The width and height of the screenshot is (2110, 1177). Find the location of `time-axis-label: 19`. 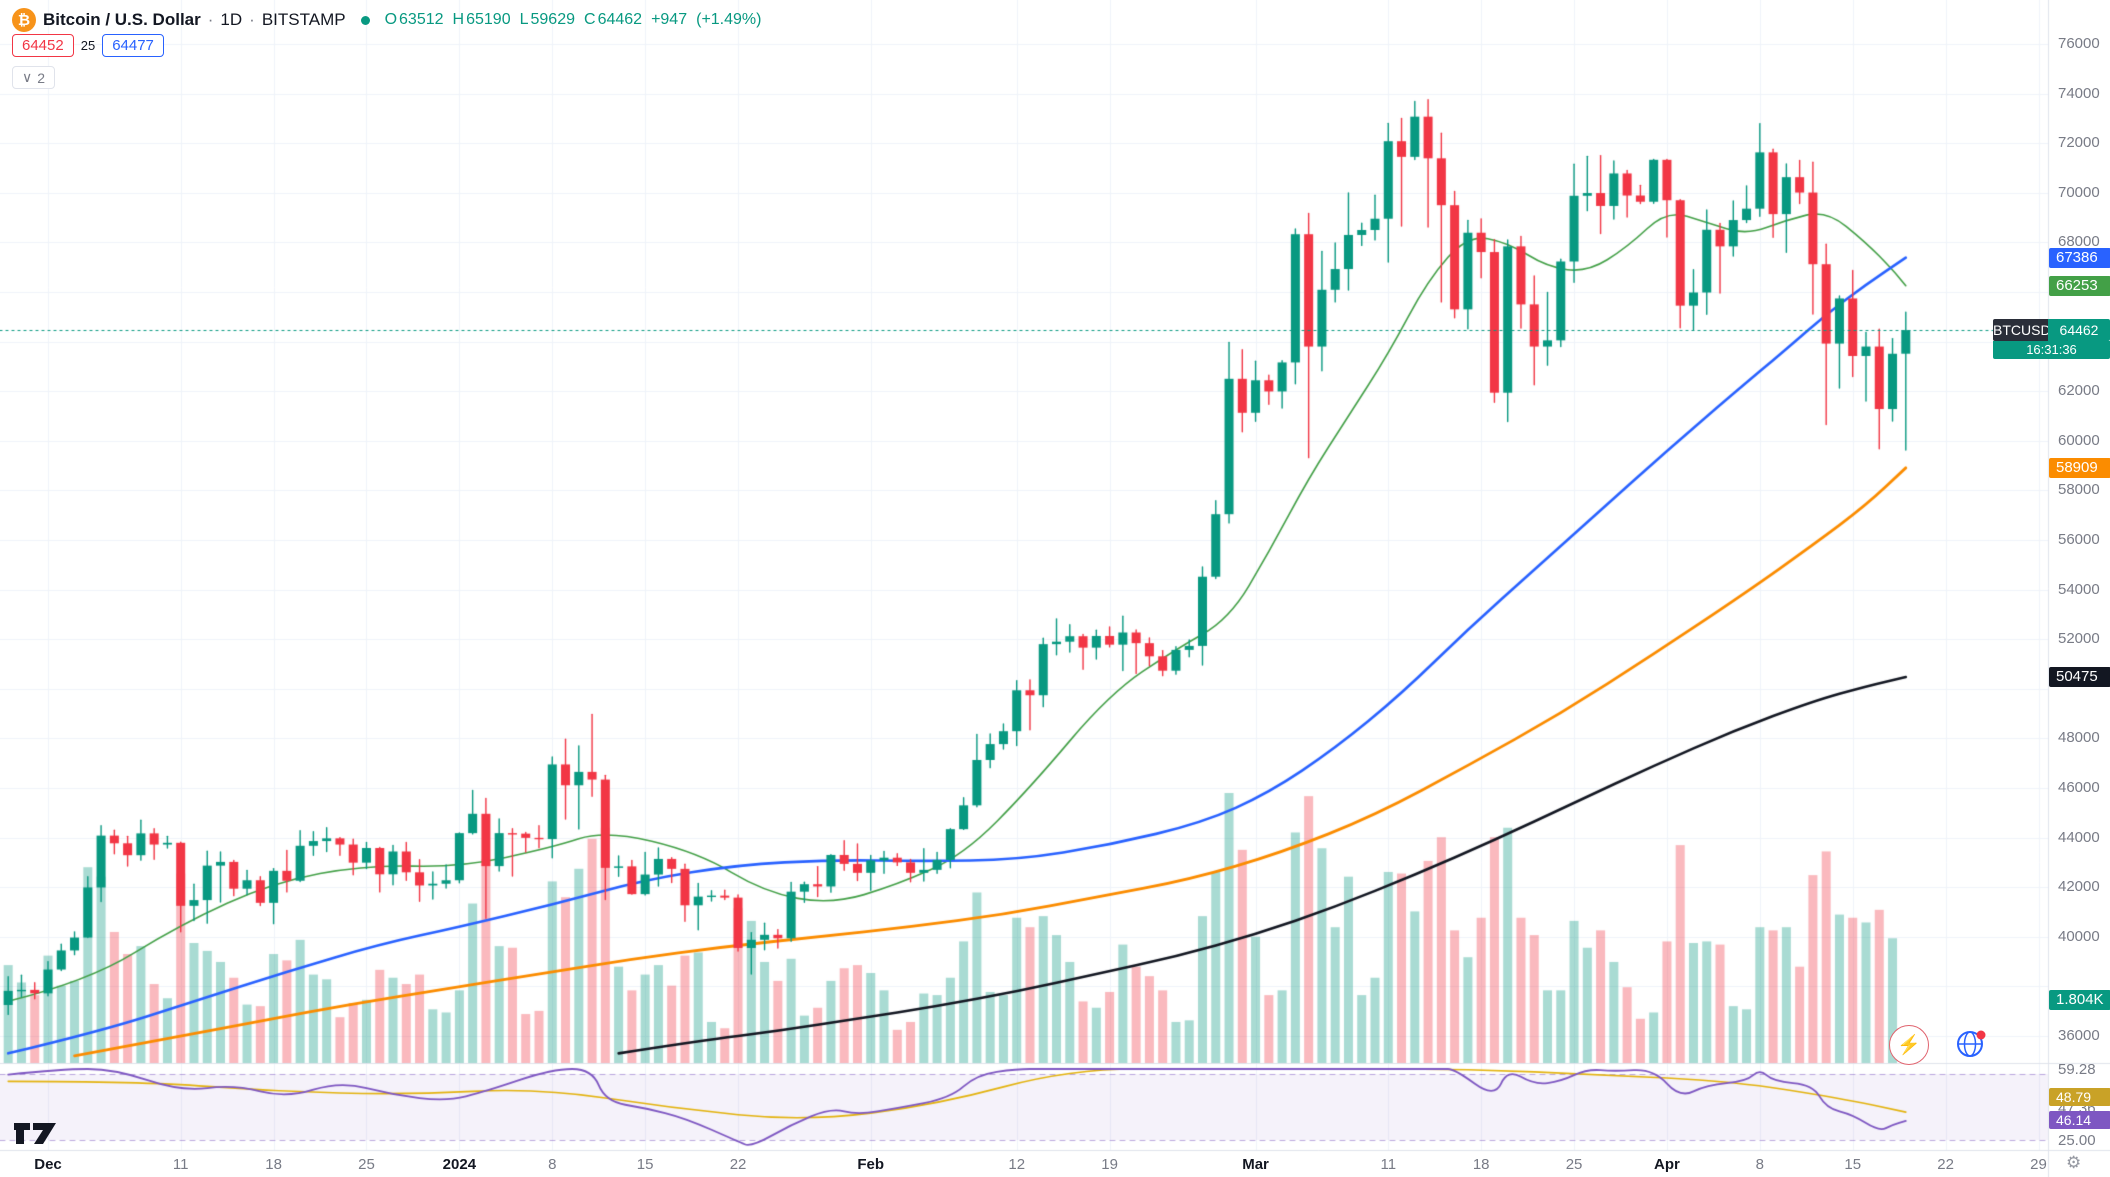

time-axis-label: 19 is located at coordinates (1109, 1164).